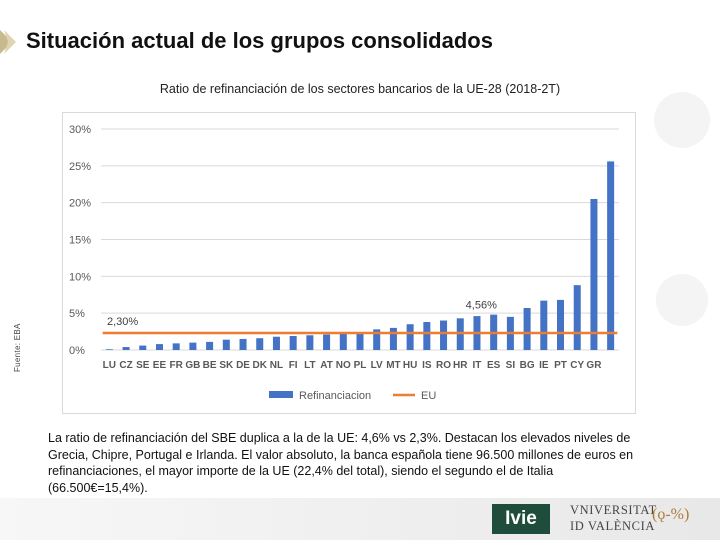  I want to click on x-tick-label: HU, so click(410, 365).